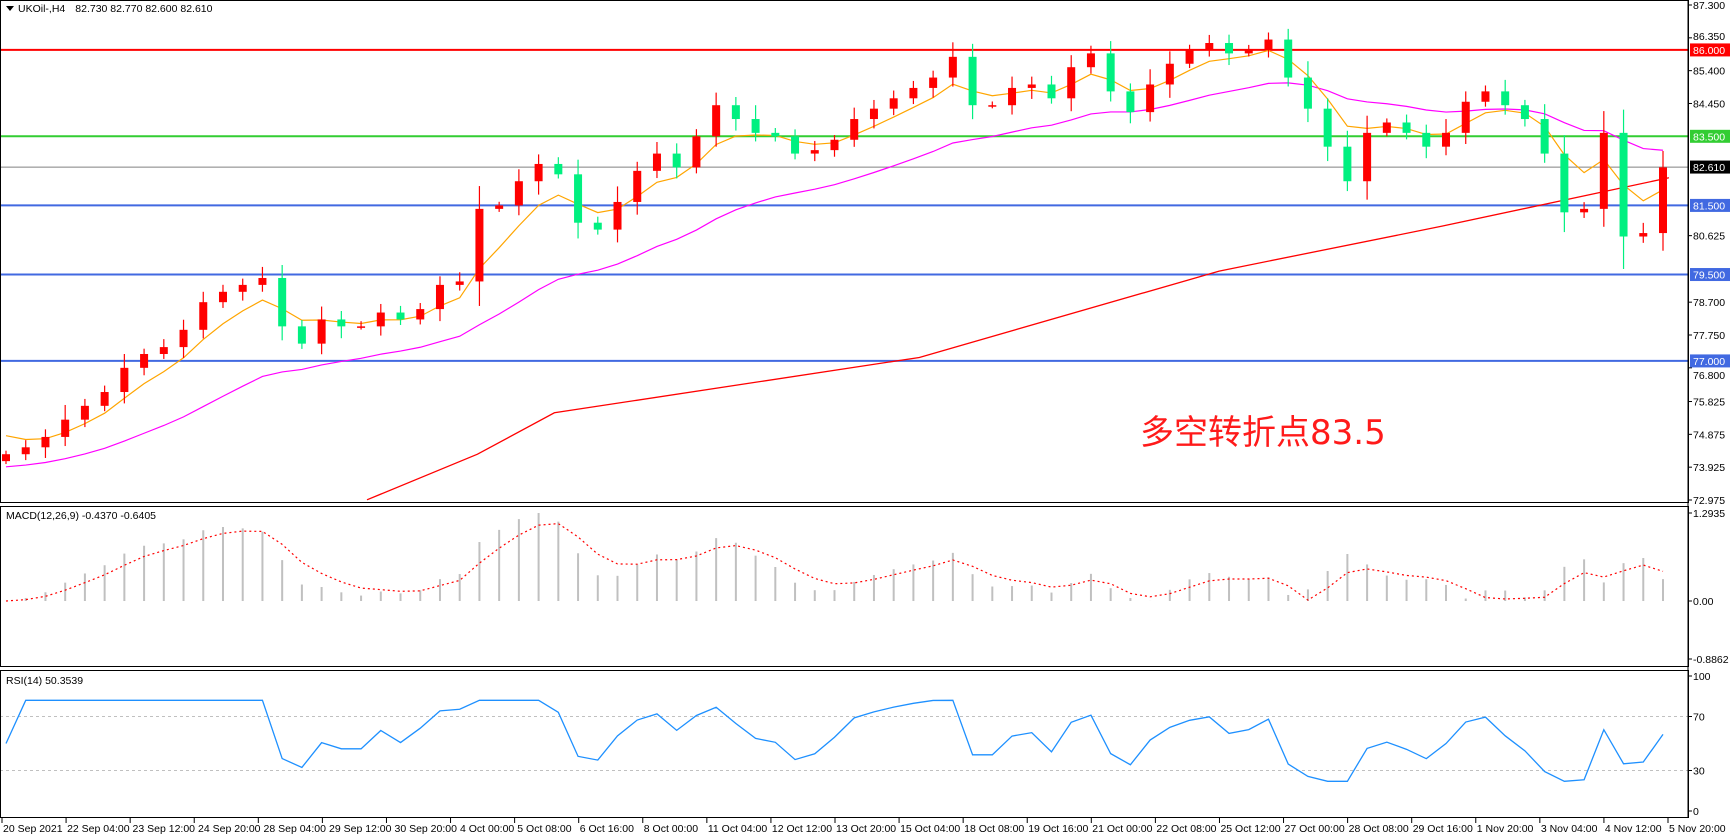 This screenshot has width=1730, height=838. Describe the element at coordinates (844, 740) in the screenshot. I see `rsi-panel` at that location.